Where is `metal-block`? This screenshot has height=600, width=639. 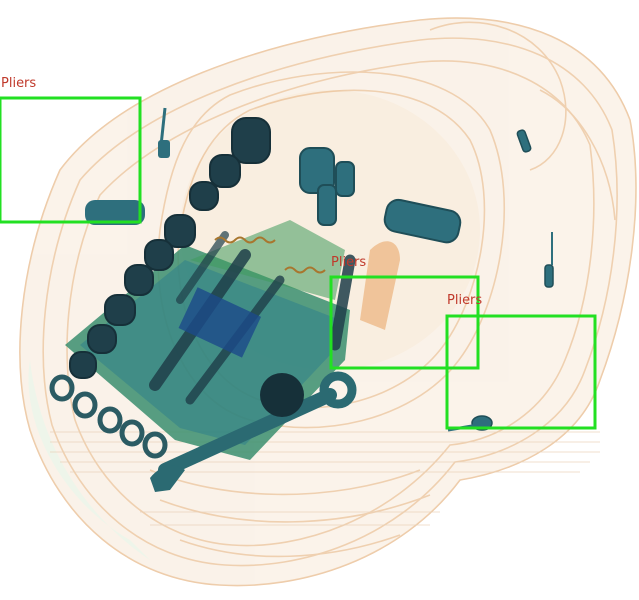
metal-block is located at coordinates (220, 322).